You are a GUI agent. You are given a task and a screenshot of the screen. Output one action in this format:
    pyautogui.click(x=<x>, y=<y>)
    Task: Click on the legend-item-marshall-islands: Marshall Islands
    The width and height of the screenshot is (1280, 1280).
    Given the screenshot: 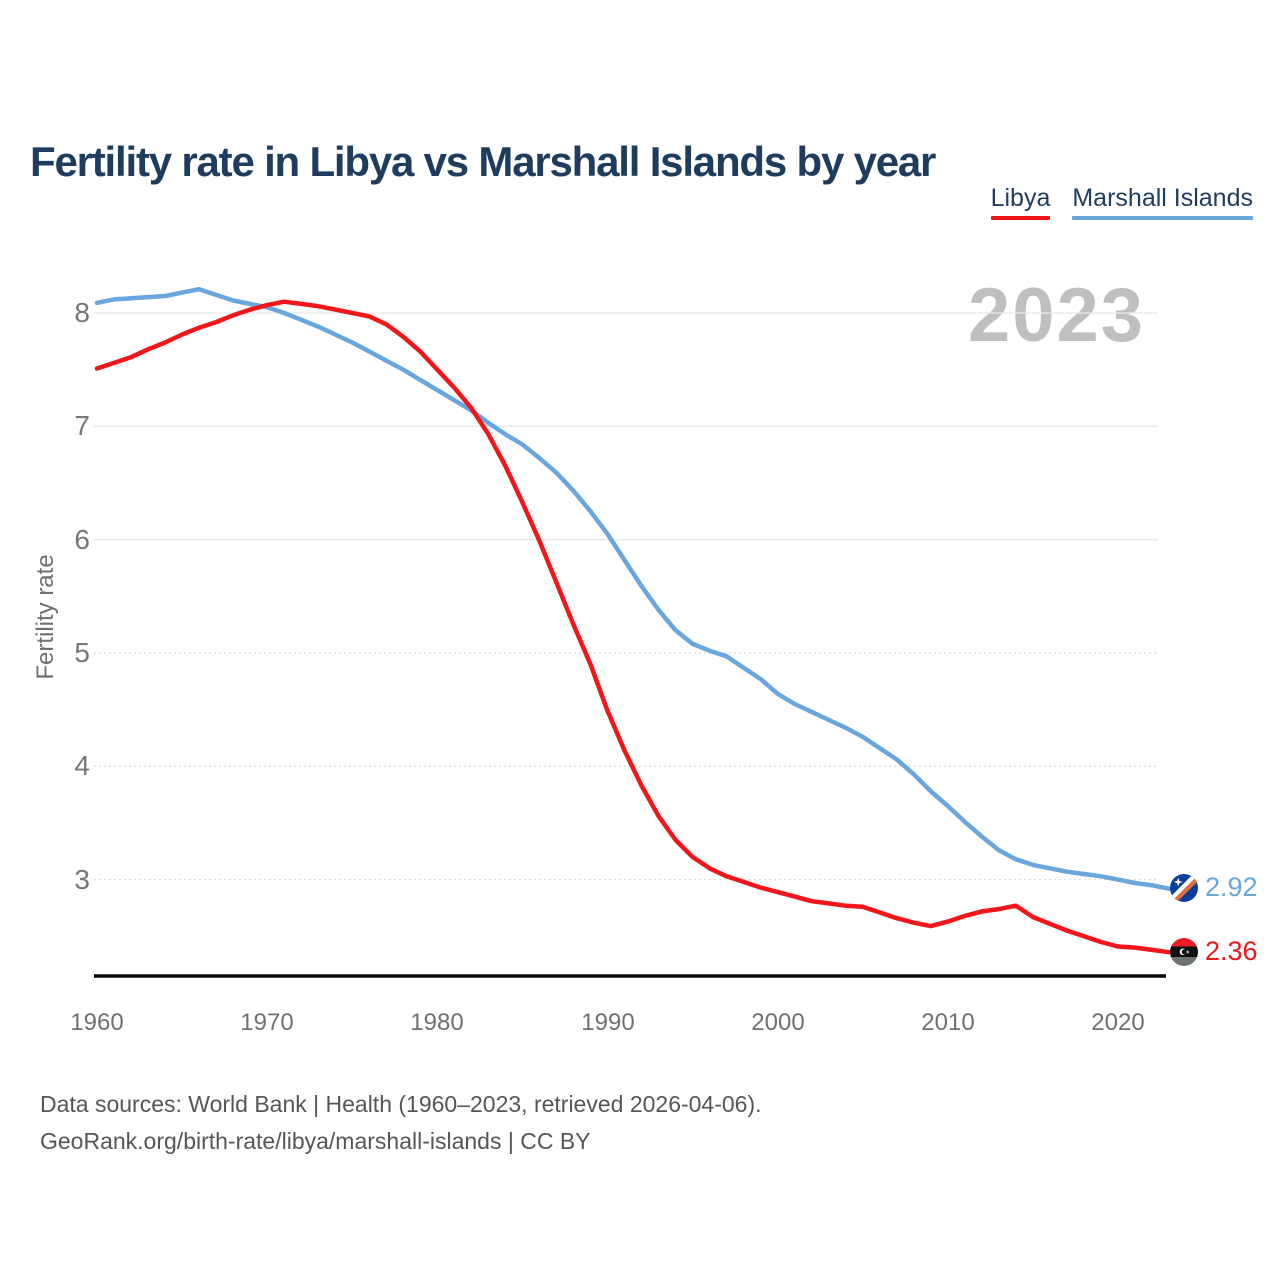 What is the action you would take?
    pyautogui.click(x=1162, y=202)
    